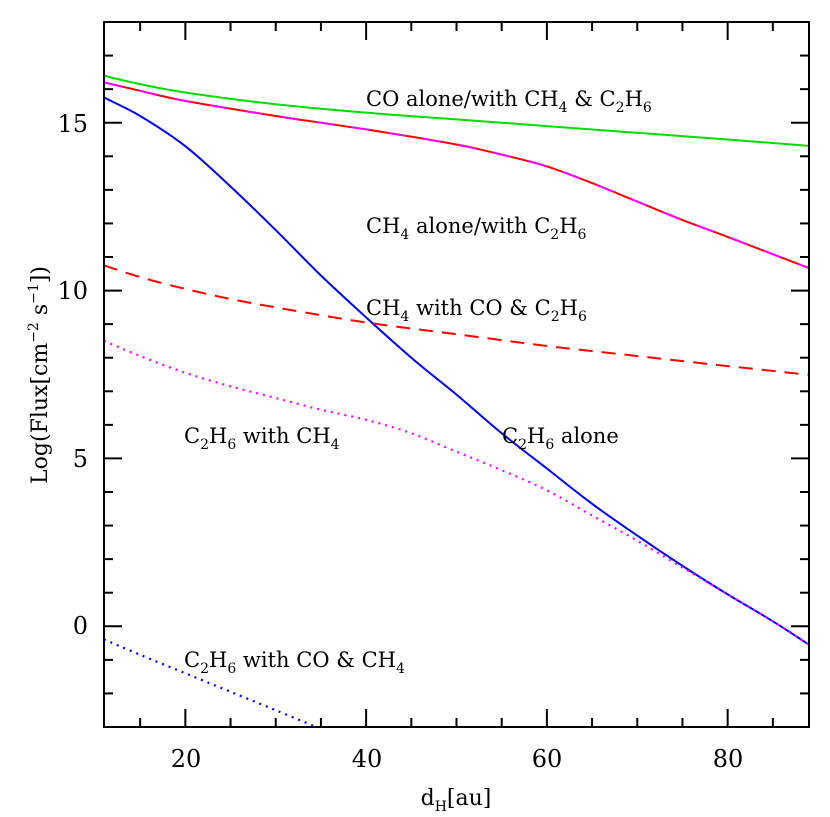 The height and width of the screenshot is (817, 830). What do you see at coordinates (476, 310) in the screenshot?
I see `label-ch4-with-co: CH4 with CO & C2H6` at bounding box center [476, 310].